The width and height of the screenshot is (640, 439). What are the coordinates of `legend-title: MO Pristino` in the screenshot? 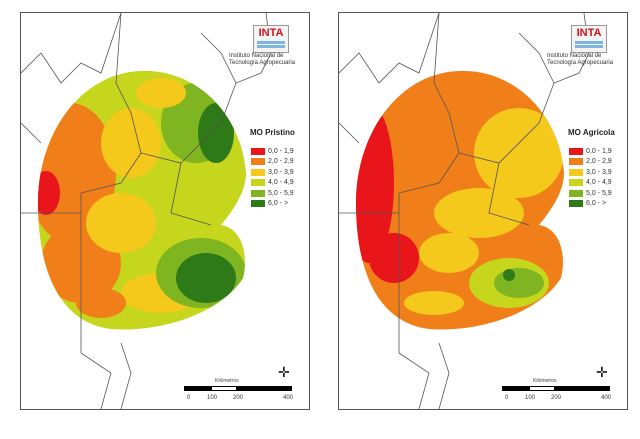 It's located at (272, 132).